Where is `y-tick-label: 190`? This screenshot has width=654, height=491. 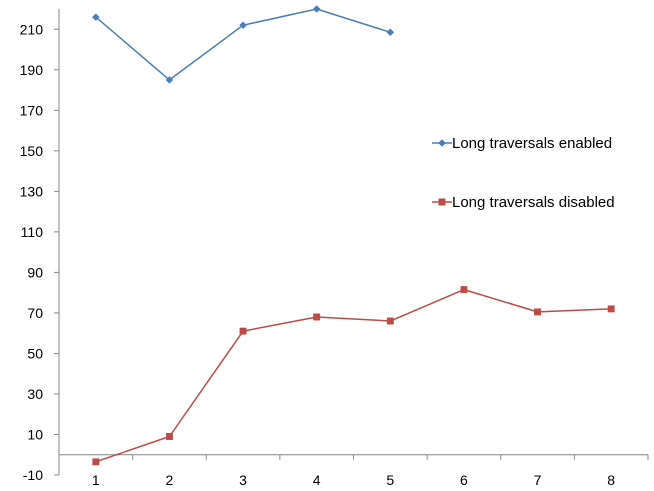 y-tick-label: 190 is located at coordinates (32, 70).